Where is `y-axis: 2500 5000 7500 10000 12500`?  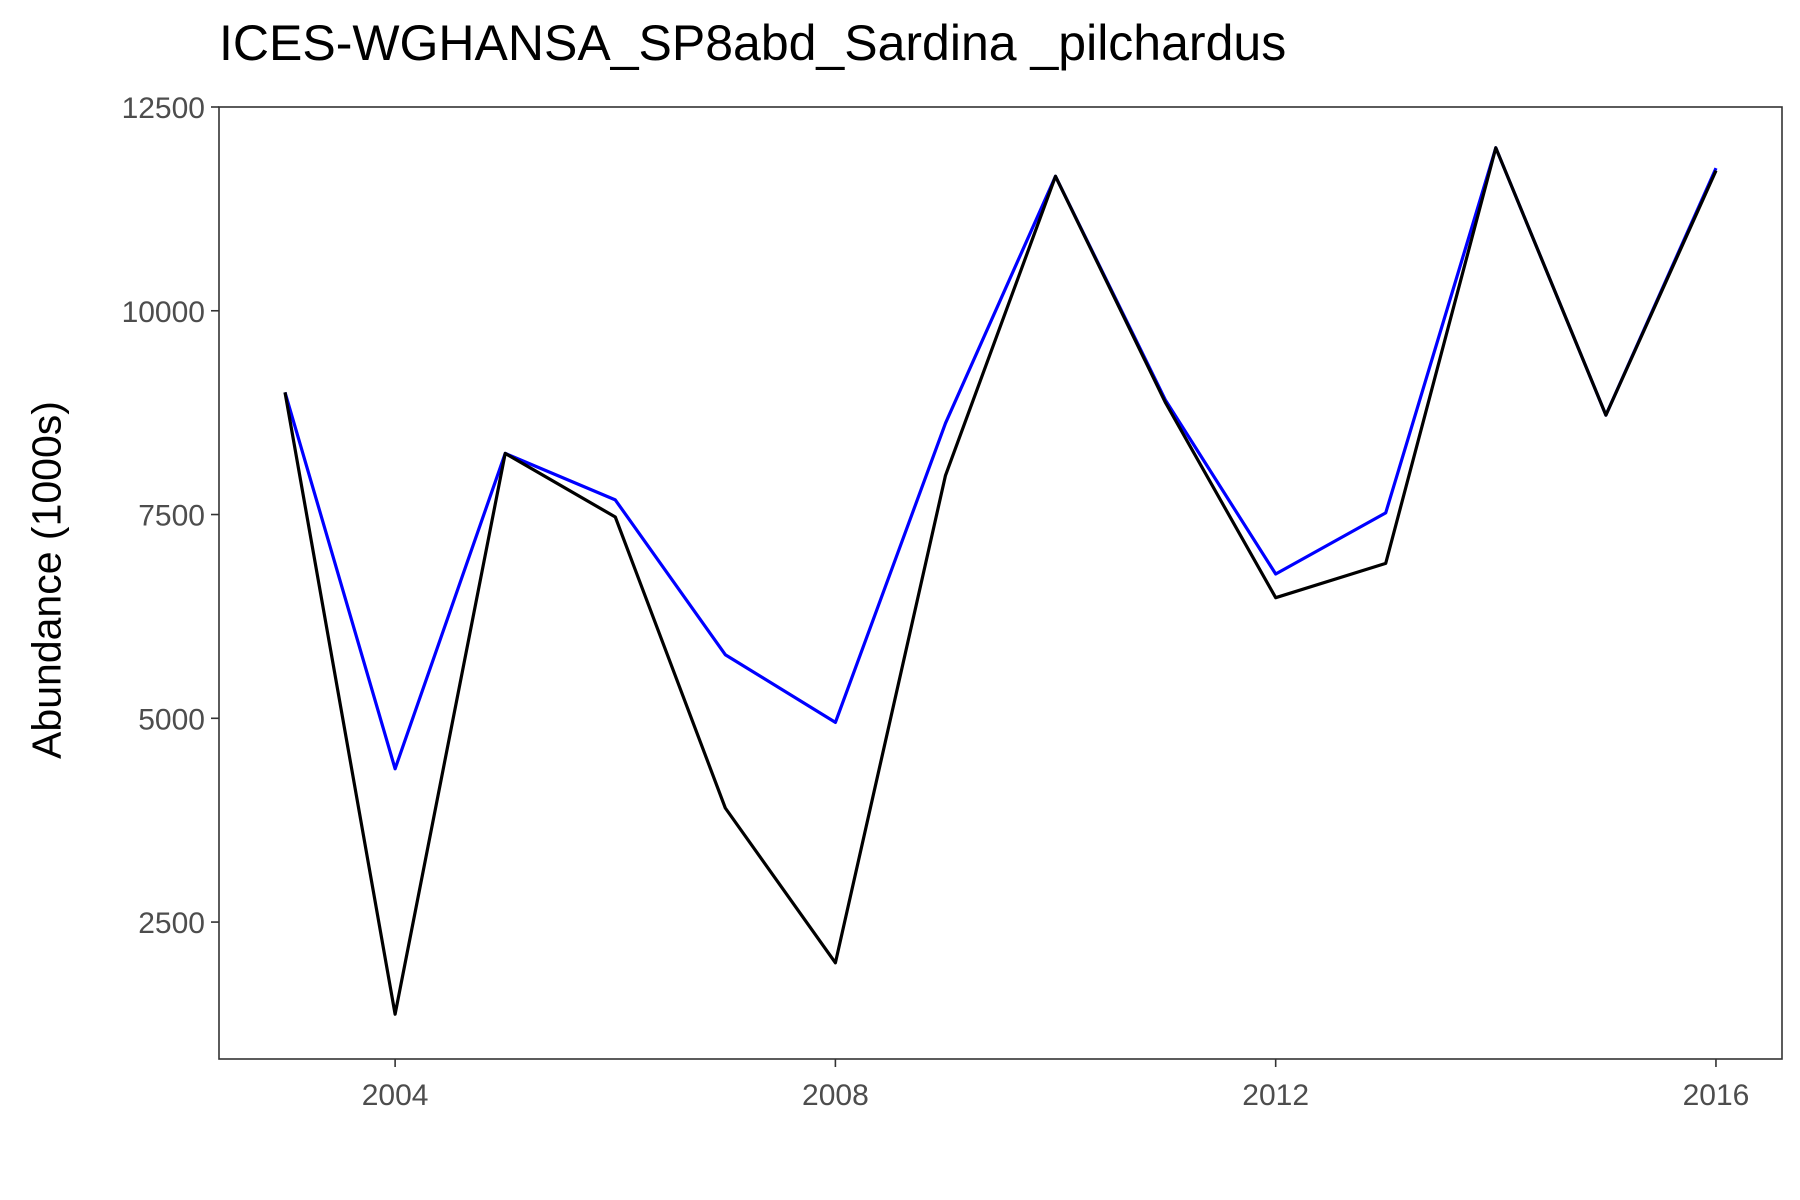
y-axis: 2500 5000 7500 10000 12500 is located at coordinates (170, 516).